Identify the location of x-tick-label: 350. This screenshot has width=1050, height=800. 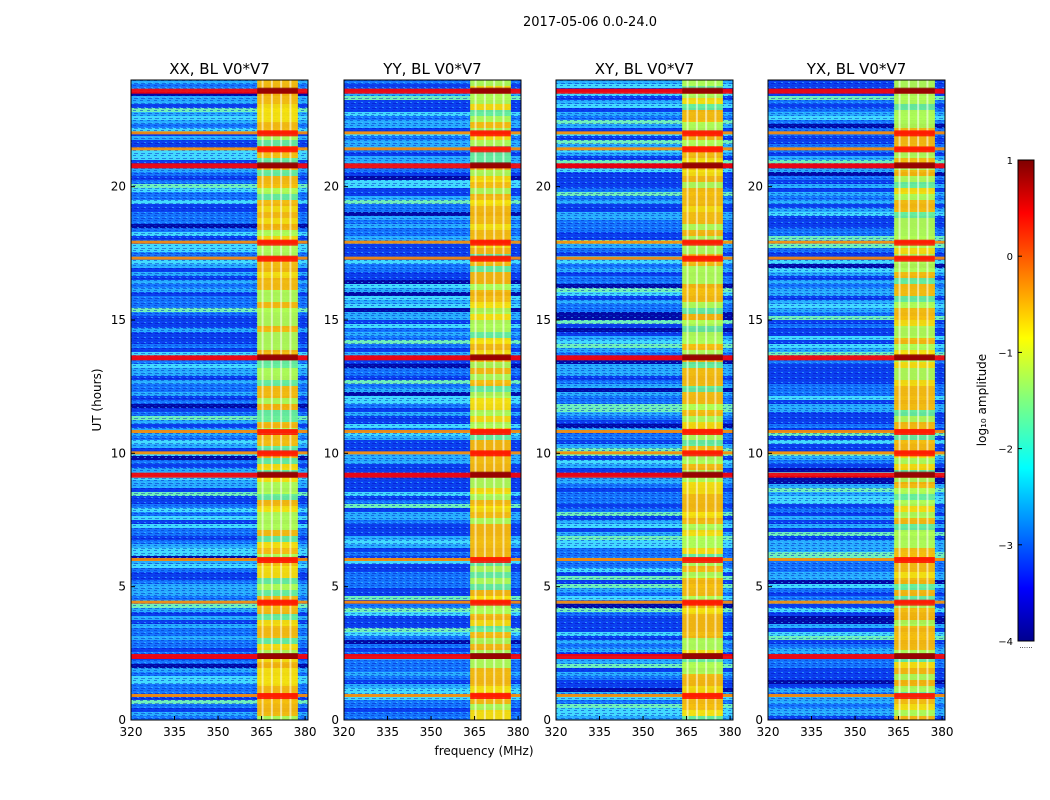
(855, 732).